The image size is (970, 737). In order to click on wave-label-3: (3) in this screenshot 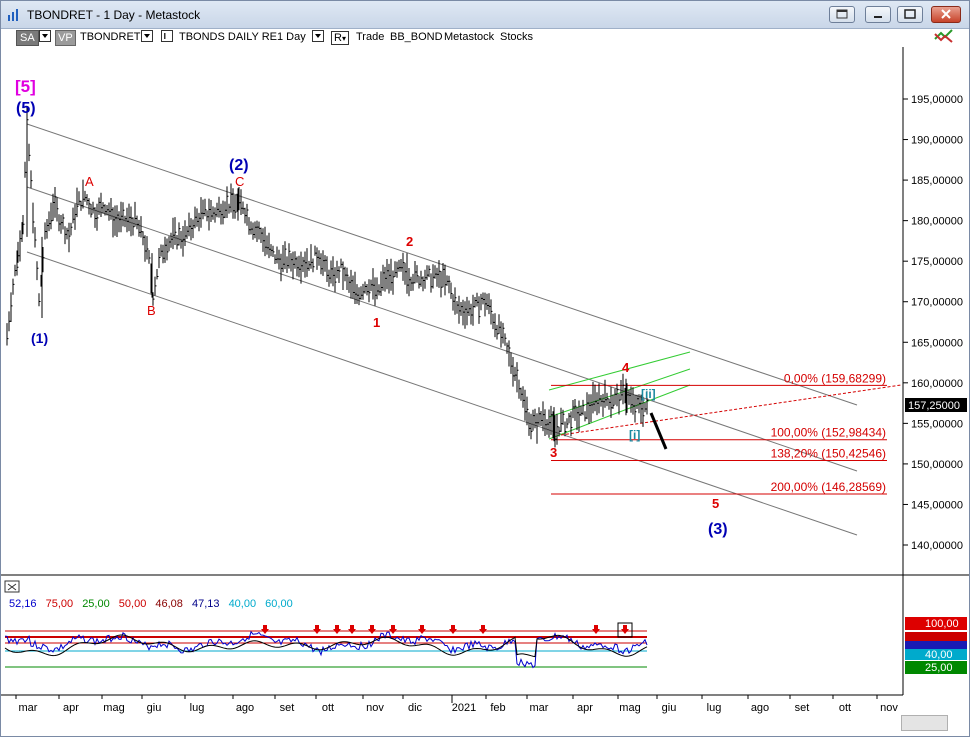, I will do `click(718, 529)`.